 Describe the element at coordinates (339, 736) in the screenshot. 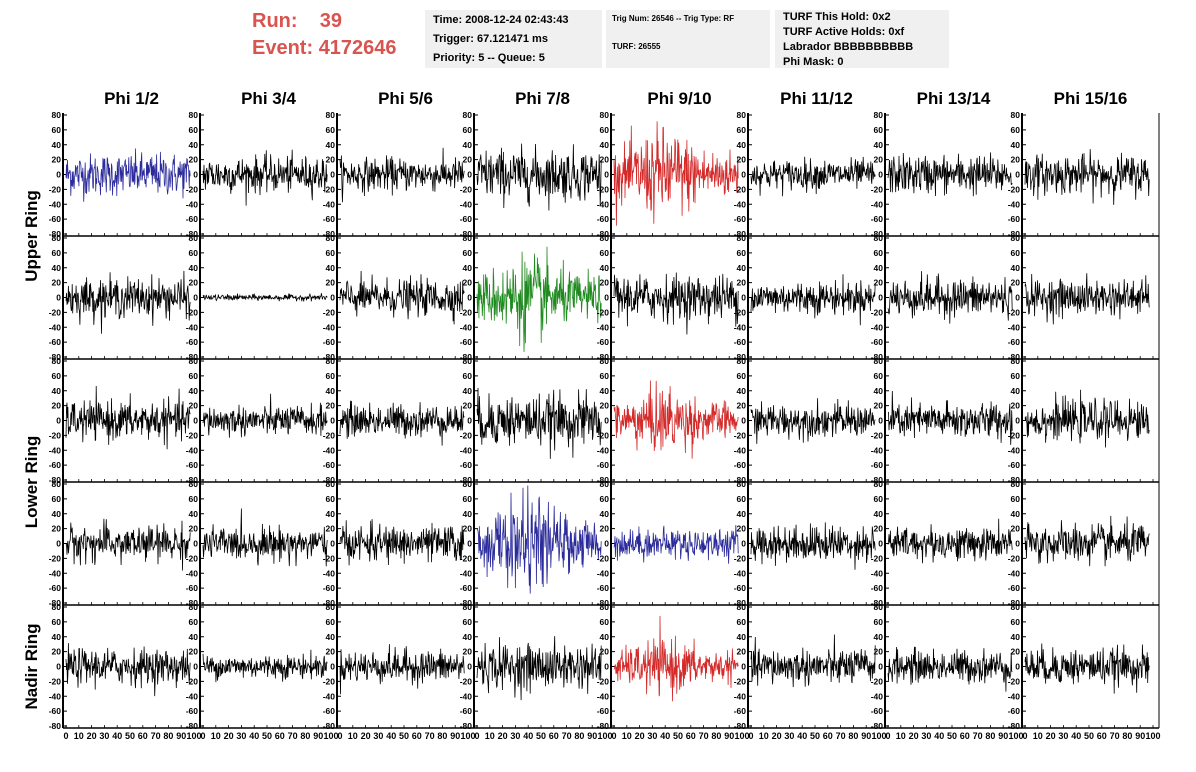

I see `x-tick-label: 0` at that location.